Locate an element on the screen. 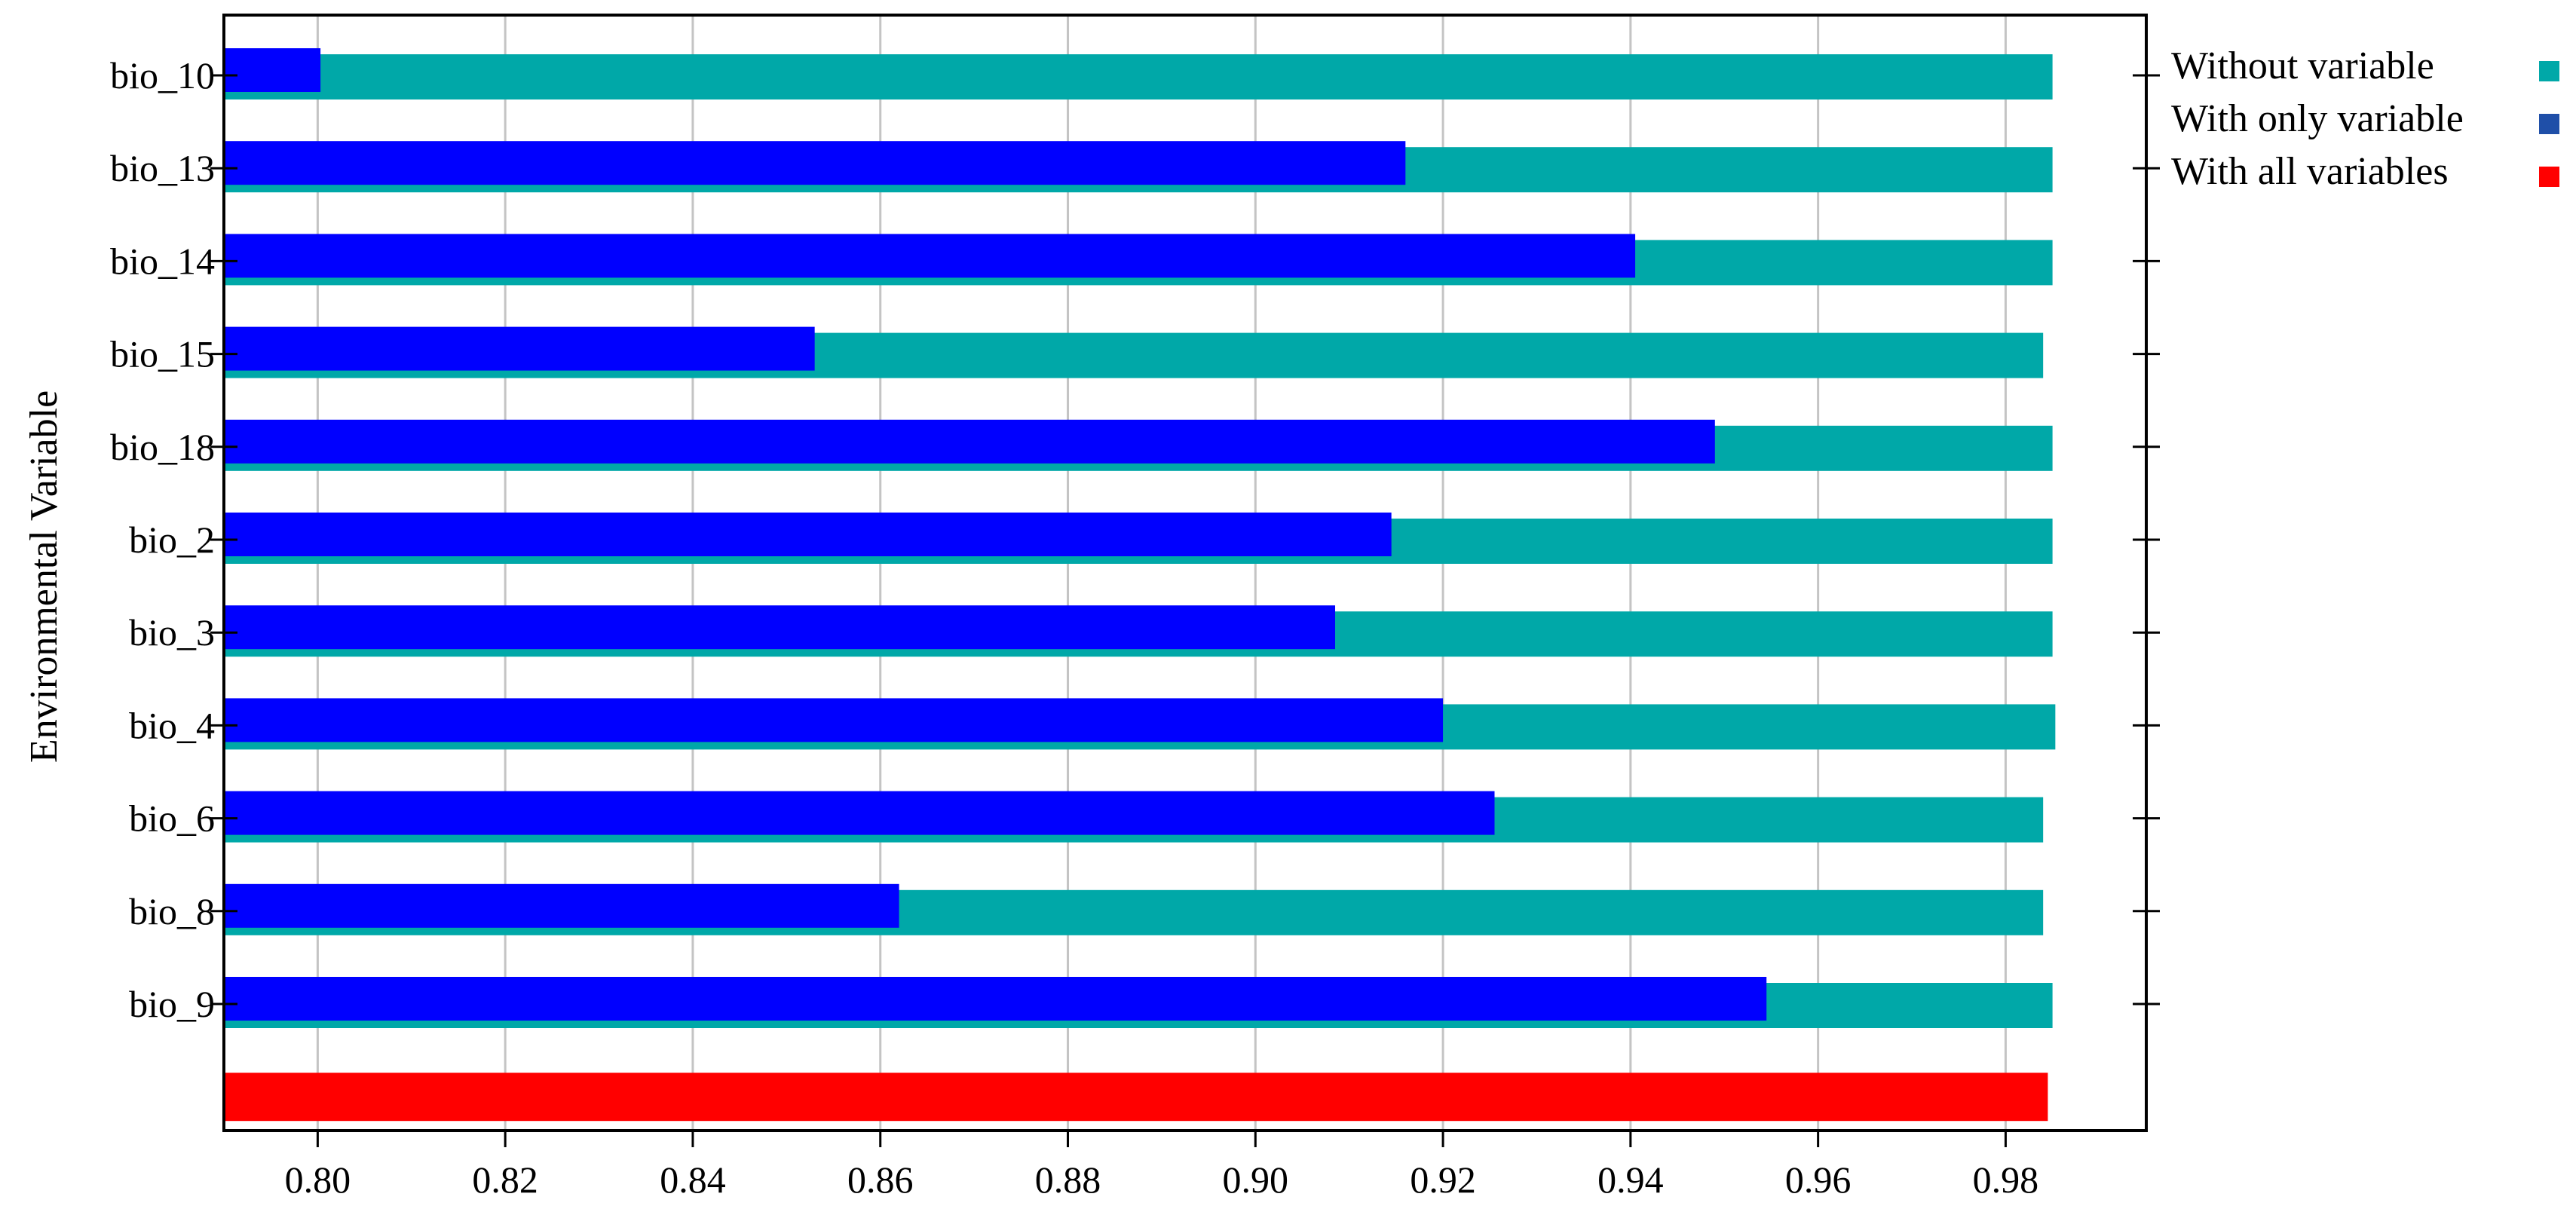 The image size is (2576, 1206). x-tick-label: 0.90 is located at coordinates (1256, 1180).